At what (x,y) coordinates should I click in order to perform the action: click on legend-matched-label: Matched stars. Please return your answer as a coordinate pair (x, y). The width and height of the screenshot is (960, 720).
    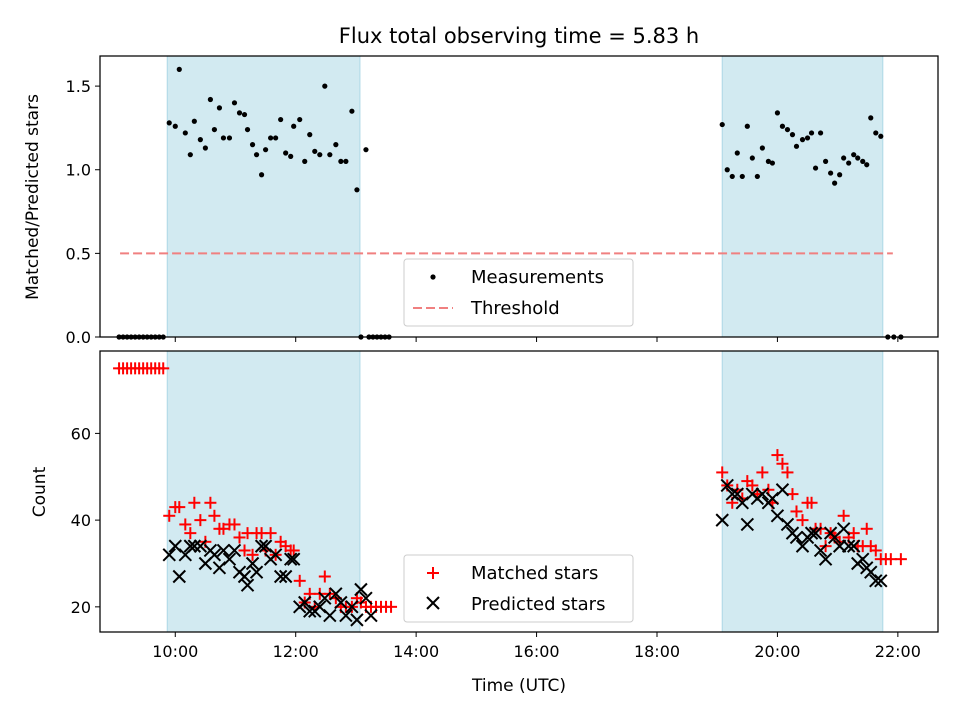
    Looking at the image, I should click on (534, 573).